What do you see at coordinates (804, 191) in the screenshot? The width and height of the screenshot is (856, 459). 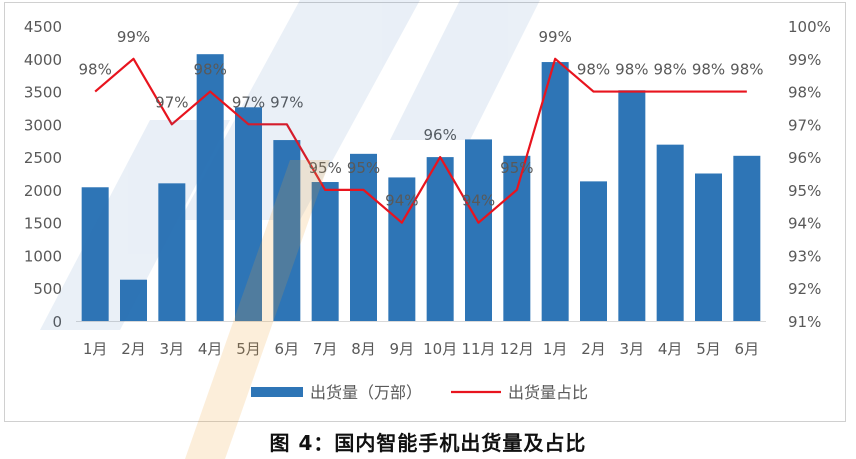 I see `right-tick-label: 95%` at bounding box center [804, 191].